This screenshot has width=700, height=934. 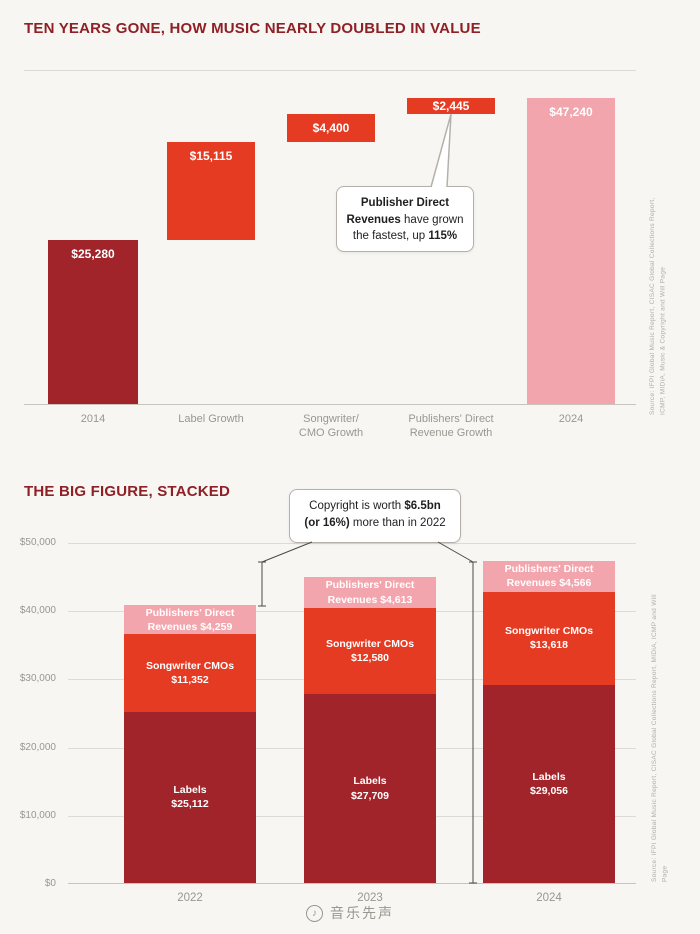 What do you see at coordinates (211, 191) in the screenshot?
I see `waterfall-bar-1: $15,115` at bounding box center [211, 191].